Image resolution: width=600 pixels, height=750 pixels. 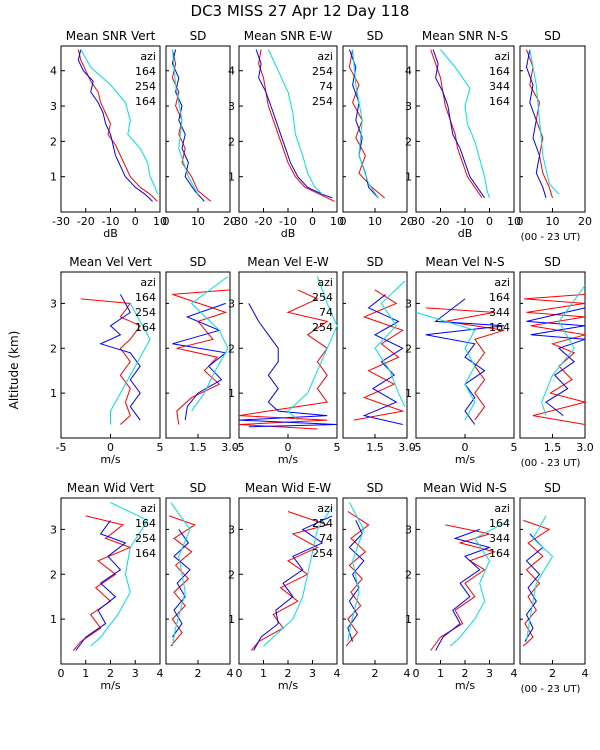 I want to click on panel-3-2-azi-red: 254, so click(x=322, y=523).